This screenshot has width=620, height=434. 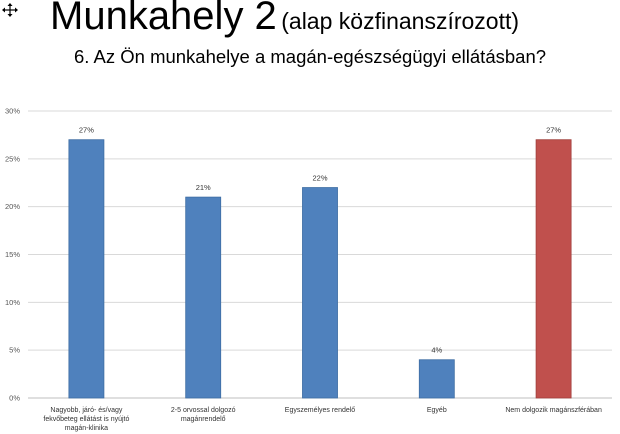 I want to click on title-parenthetical: (alap közfinanszírozott), so click(x=400, y=21).